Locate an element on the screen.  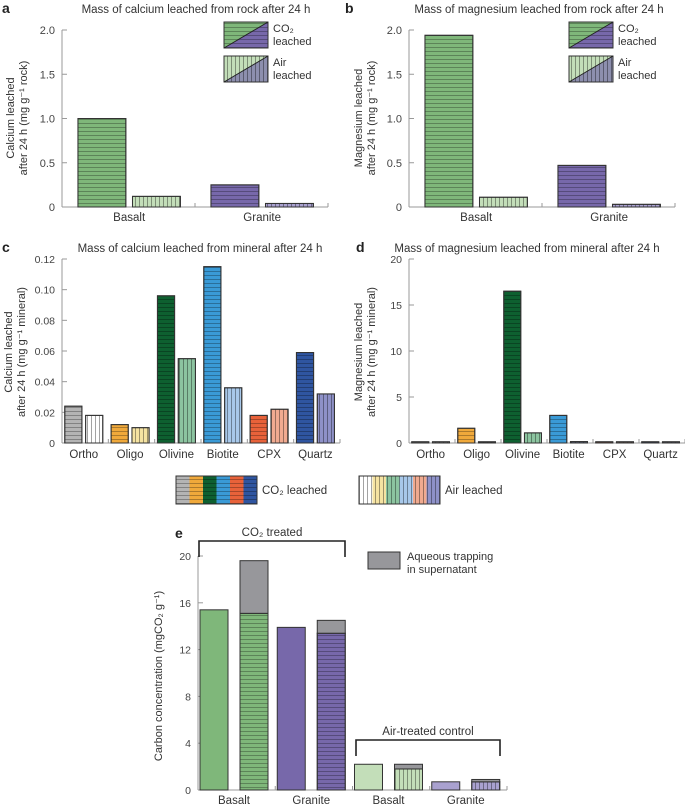
mineral-legend: CO₂ leached Air leached is located at coordinates (339, 490).